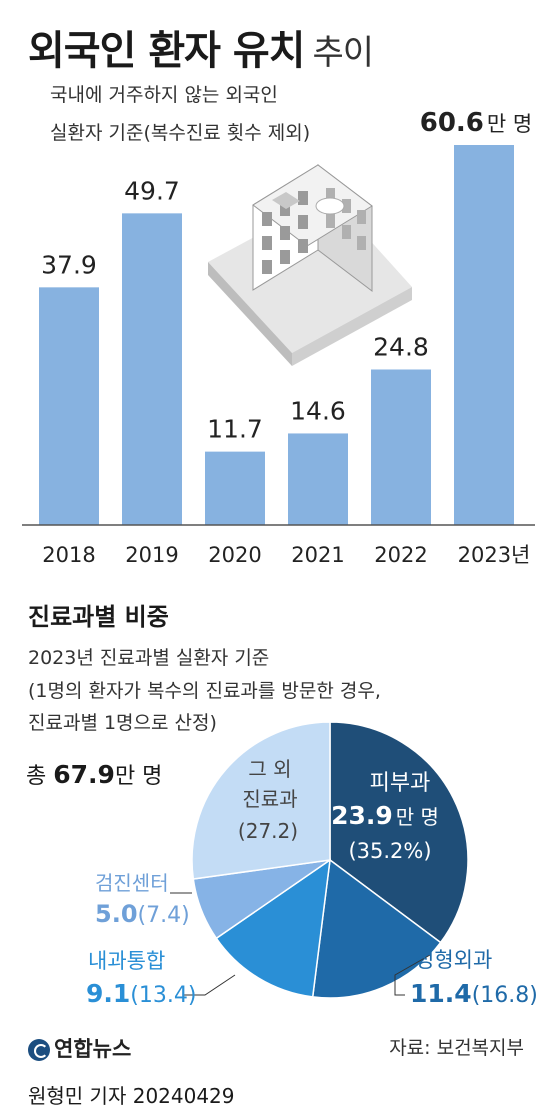 Image resolution: width=550 pixels, height=1120 pixels. What do you see at coordinates (318, 410) in the screenshot?
I see `bar-value-label: 14.6` at bounding box center [318, 410].